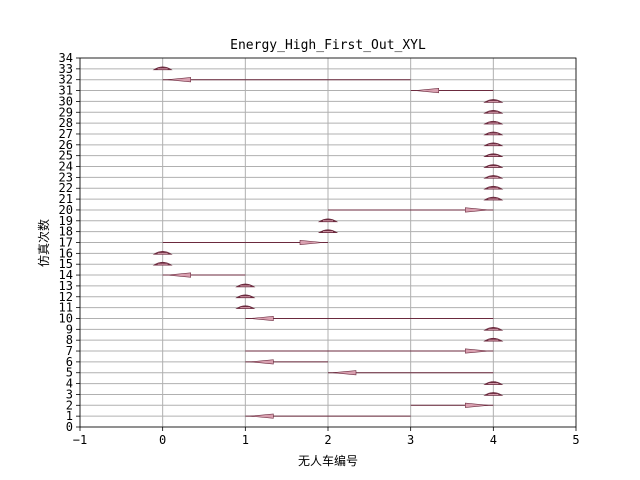 The width and height of the screenshot is (640, 480). What do you see at coordinates (66, 232) in the screenshot?
I see `y-tick-label: 18` at bounding box center [66, 232].